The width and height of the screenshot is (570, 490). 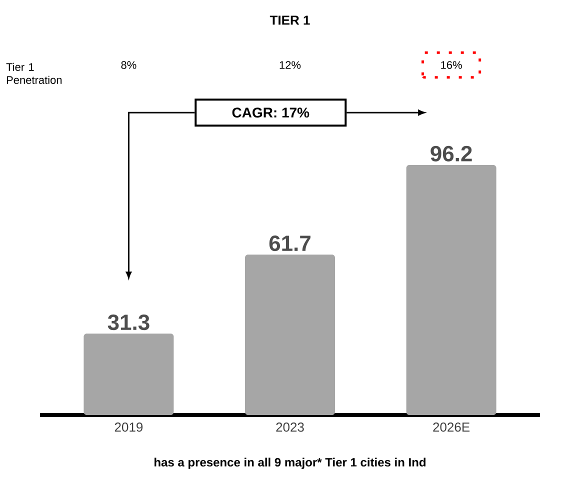 I want to click on x-tick-label: 2026E, so click(x=451, y=427).